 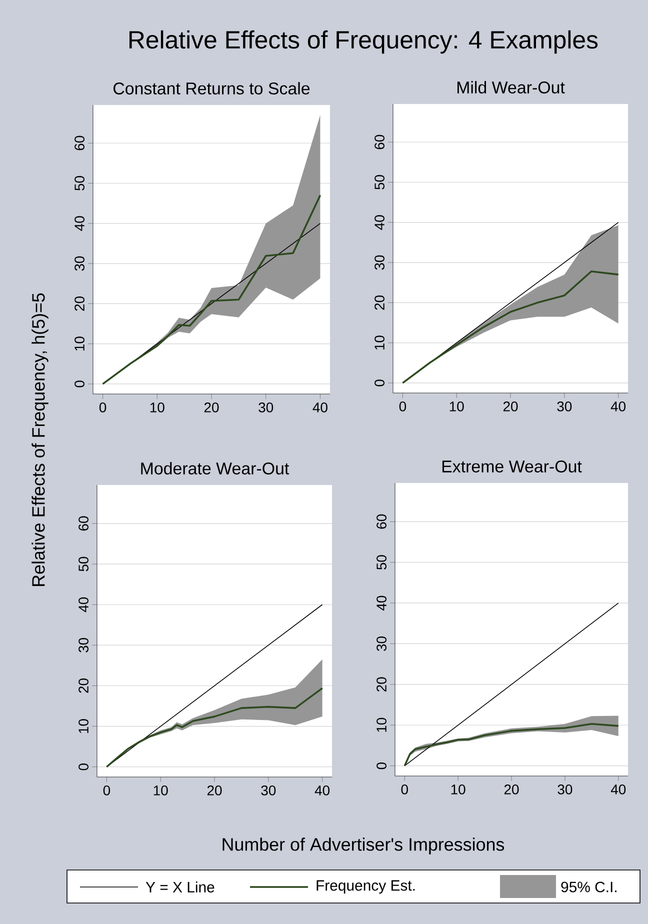 I want to click on legend-label: Y = X Line, so click(x=180, y=887).